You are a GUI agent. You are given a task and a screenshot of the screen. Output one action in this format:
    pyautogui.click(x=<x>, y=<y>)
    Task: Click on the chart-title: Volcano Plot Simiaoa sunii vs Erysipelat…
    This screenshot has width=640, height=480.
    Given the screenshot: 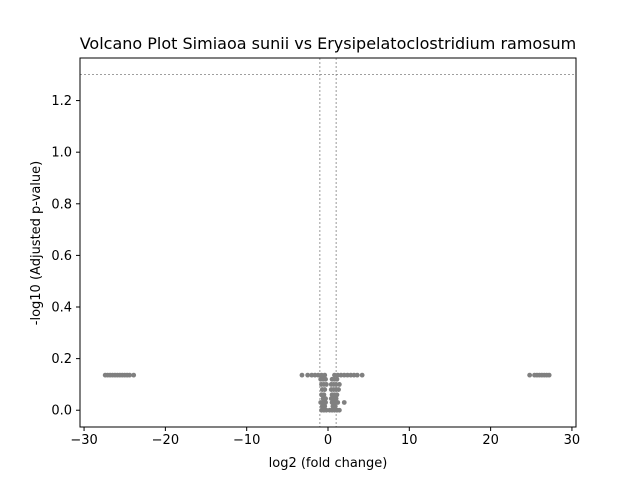 What is the action you would take?
    pyautogui.click(x=328, y=43)
    